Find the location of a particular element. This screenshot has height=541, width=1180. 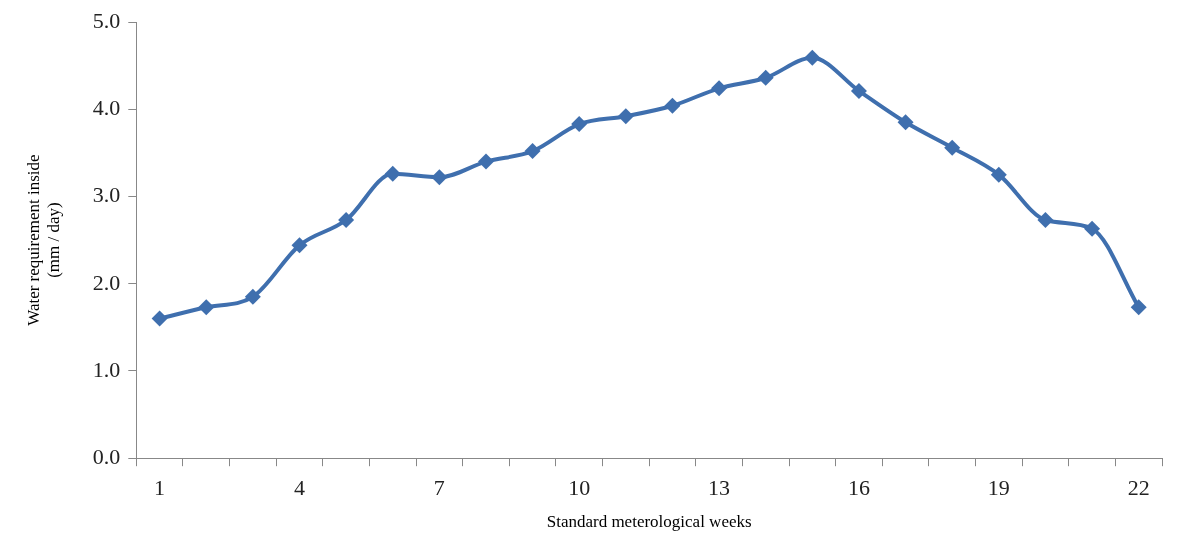

x-tick-label: 19 is located at coordinates (998, 488).